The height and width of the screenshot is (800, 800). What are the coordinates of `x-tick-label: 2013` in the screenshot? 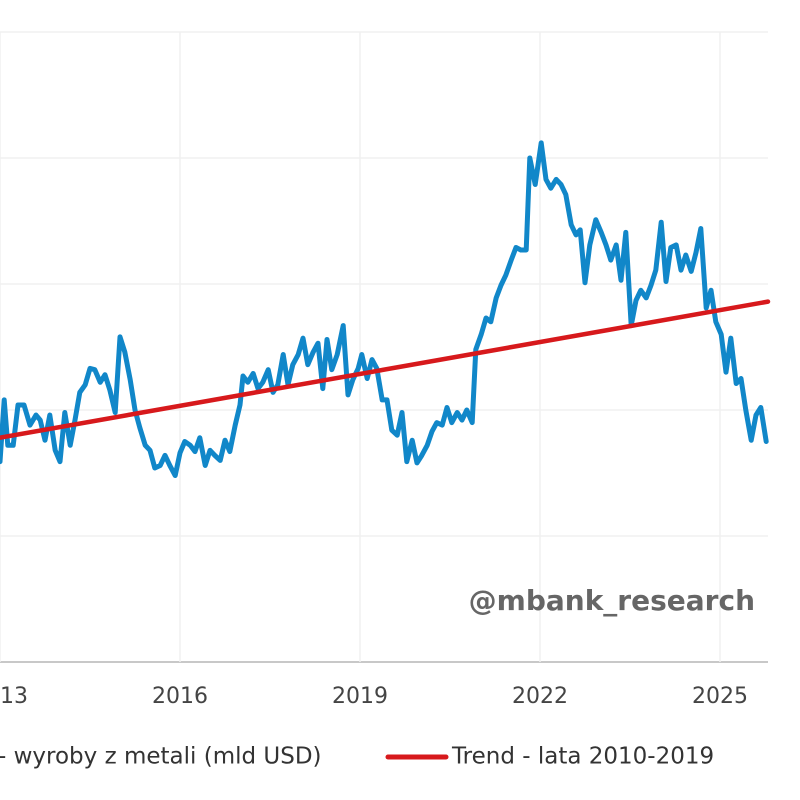 It's located at (14, 696).